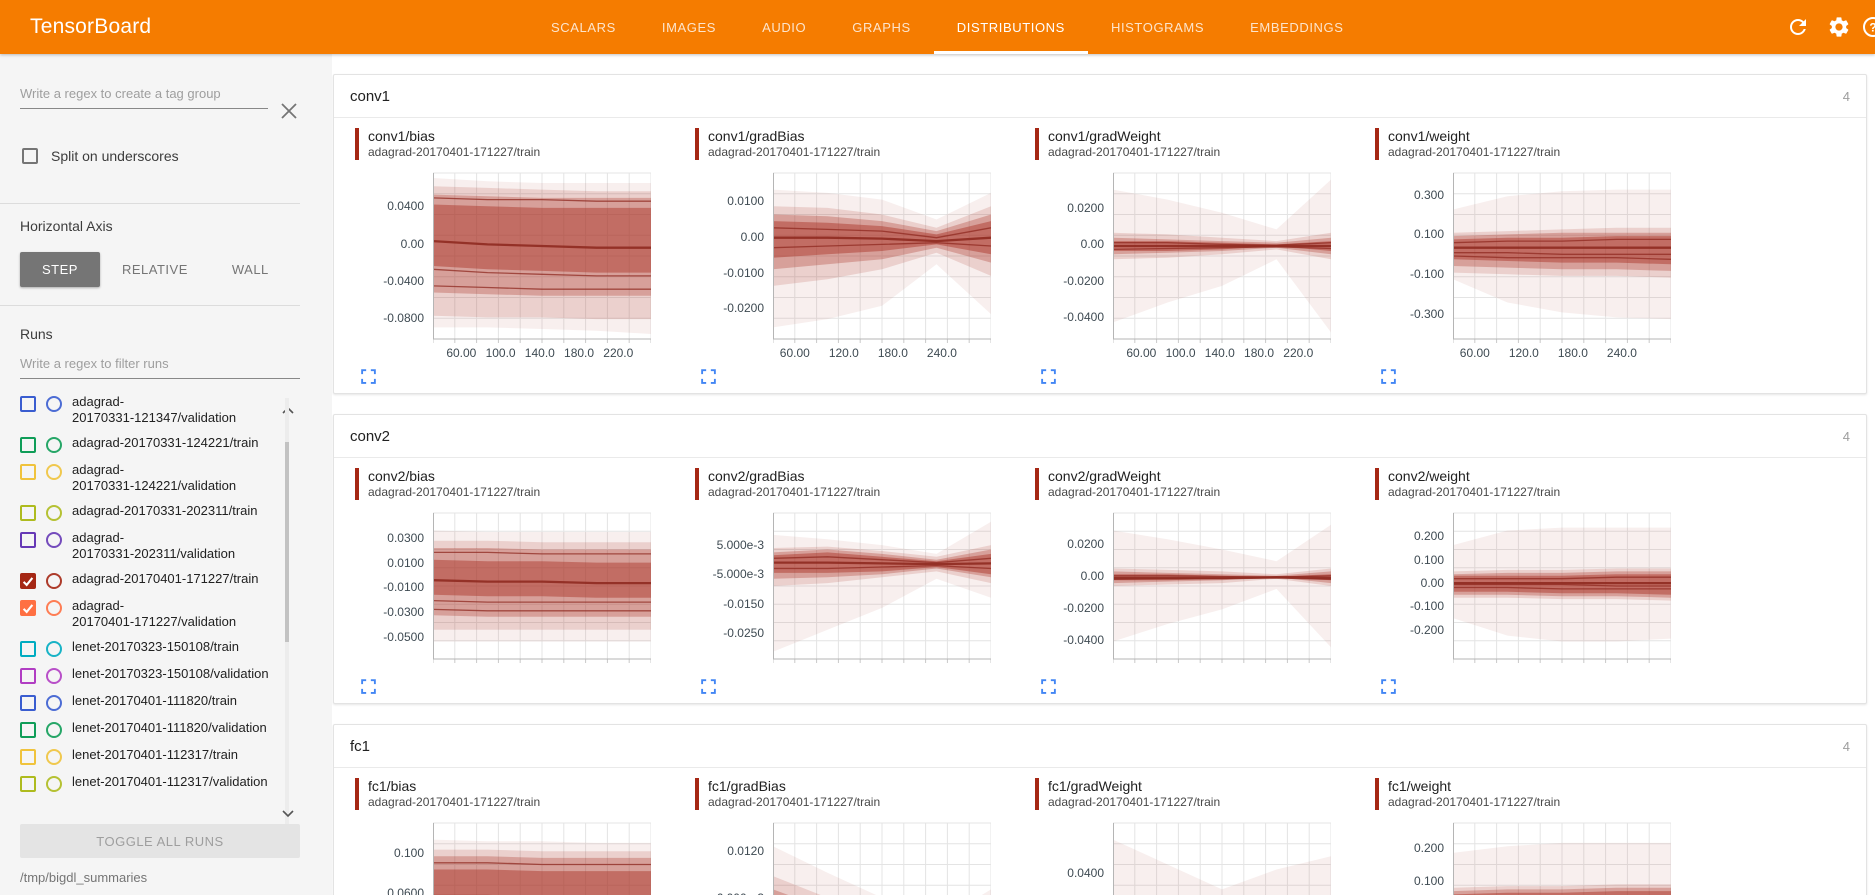  Describe the element at coordinates (160, 367) in the screenshot. I see `runs-filter-input` at that location.